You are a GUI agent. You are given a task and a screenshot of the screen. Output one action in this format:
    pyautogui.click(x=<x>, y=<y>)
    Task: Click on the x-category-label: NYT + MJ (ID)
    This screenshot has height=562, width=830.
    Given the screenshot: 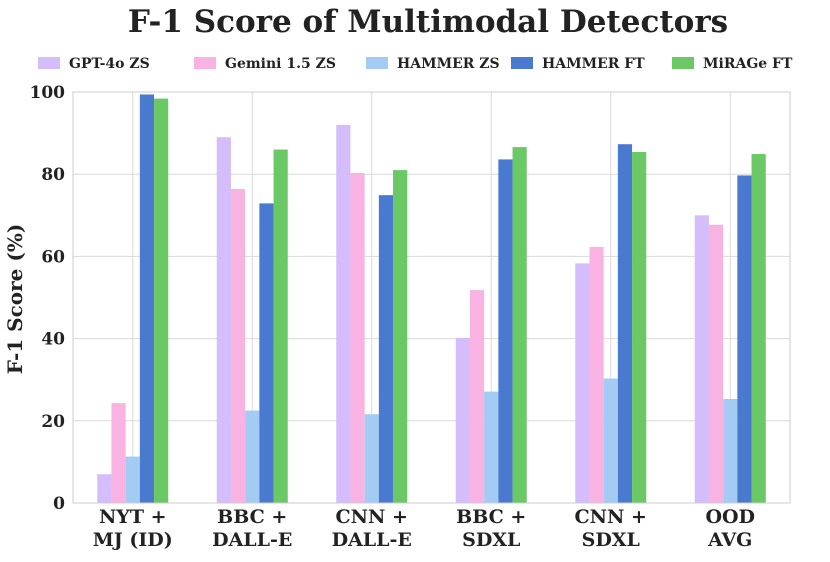 What is the action you would take?
    pyautogui.click(x=133, y=528)
    